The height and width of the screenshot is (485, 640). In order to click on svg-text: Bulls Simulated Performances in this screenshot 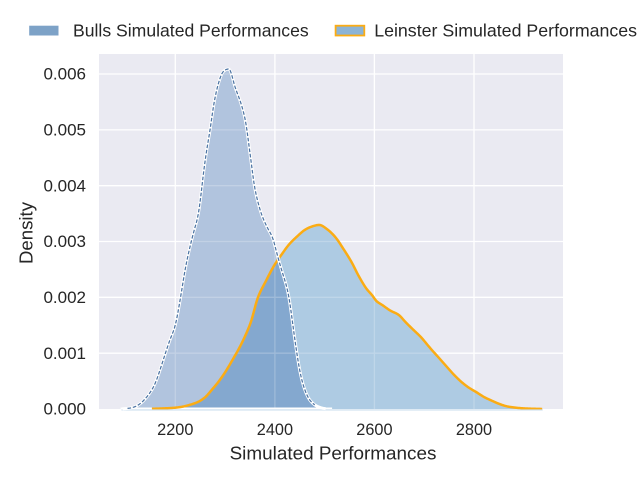, I will do `click(191, 31)`.